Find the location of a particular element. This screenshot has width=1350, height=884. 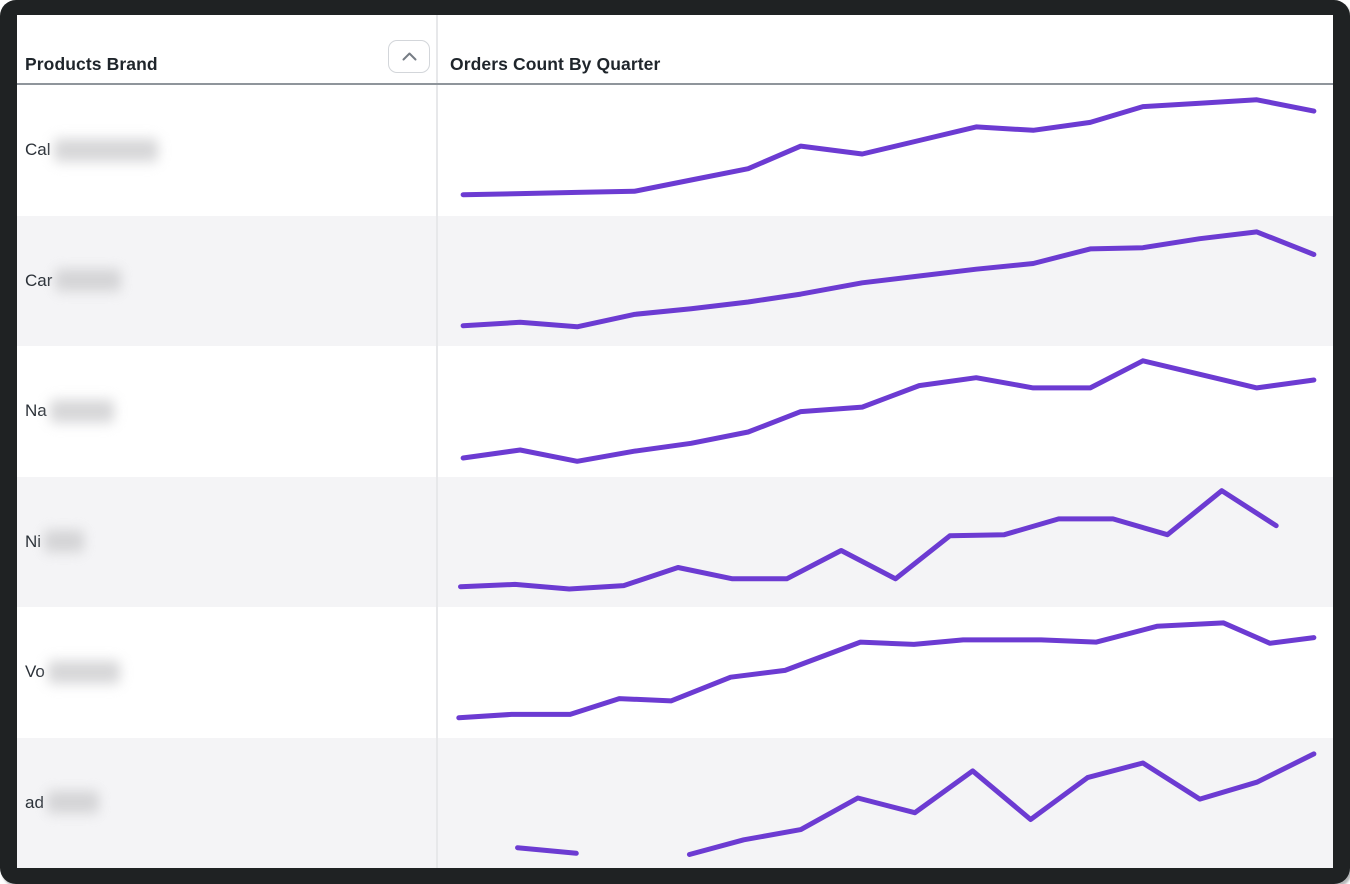

brand-label: Vo is located at coordinates (35, 672).